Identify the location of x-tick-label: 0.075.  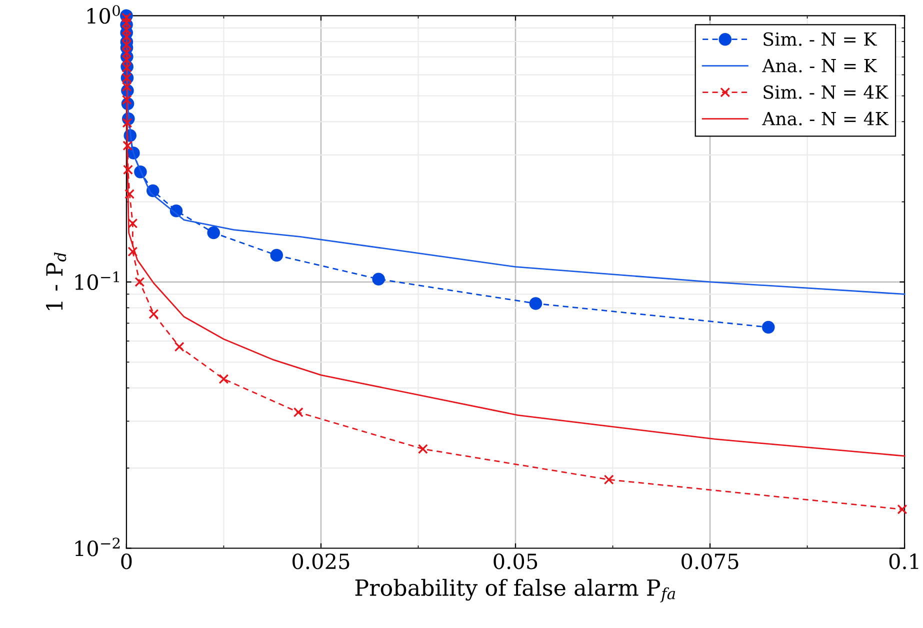
(710, 561).